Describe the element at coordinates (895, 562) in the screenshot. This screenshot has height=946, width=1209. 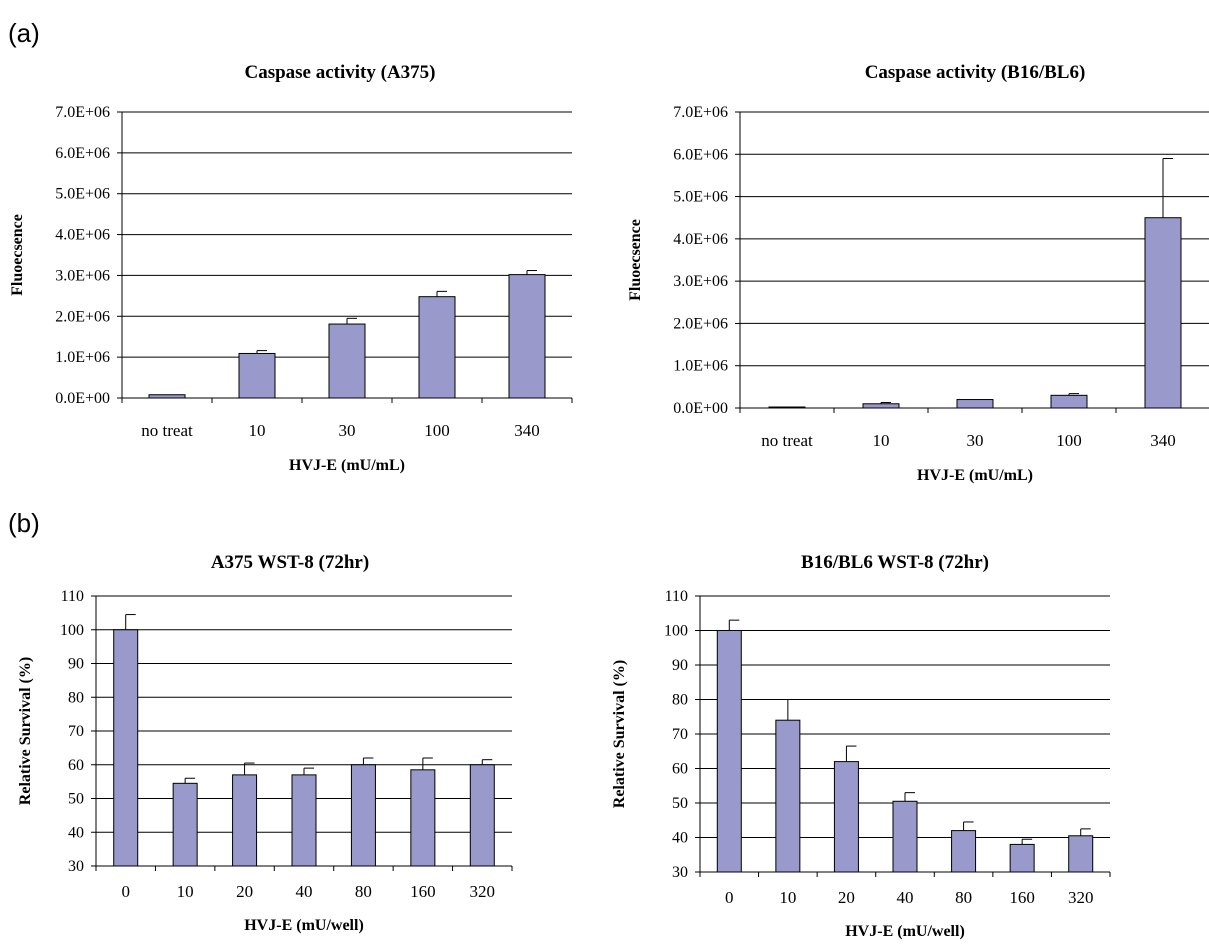
I see `chart-title: B16/BL6 WST-8 (72hr)` at that location.